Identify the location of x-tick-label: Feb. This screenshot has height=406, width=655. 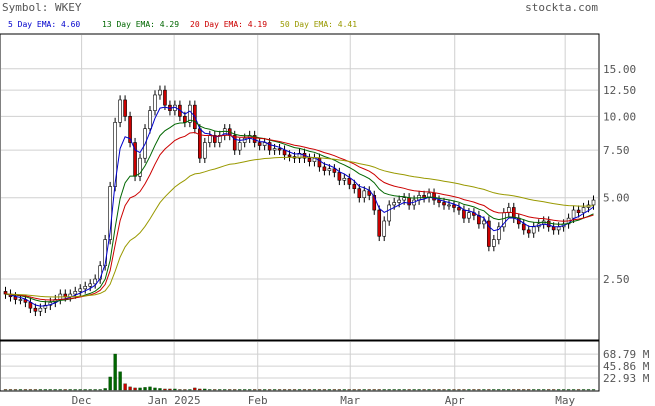
(258, 400).